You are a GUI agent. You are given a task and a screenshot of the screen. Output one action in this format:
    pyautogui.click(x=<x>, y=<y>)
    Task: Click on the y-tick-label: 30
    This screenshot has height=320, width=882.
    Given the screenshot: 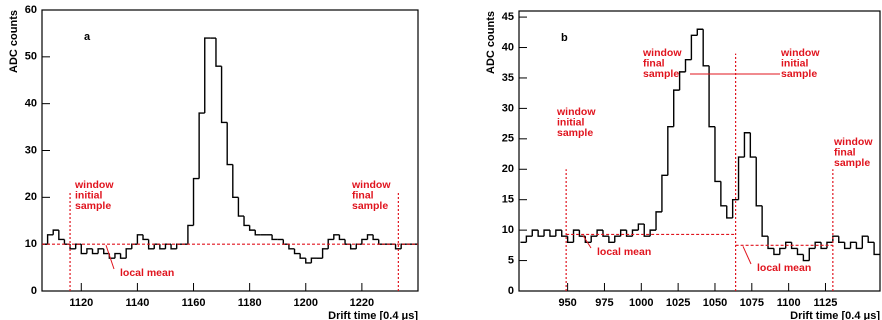 What is the action you would take?
    pyautogui.click(x=508, y=108)
    